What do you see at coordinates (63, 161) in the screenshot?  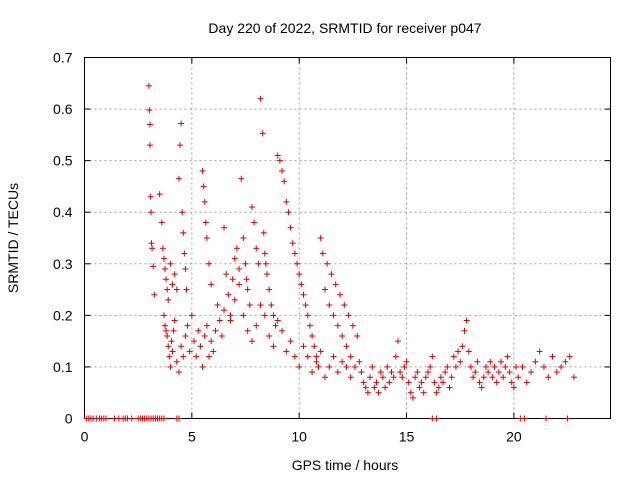 I see `y-tick-label: 0.5` at bounding box center [63, 161].